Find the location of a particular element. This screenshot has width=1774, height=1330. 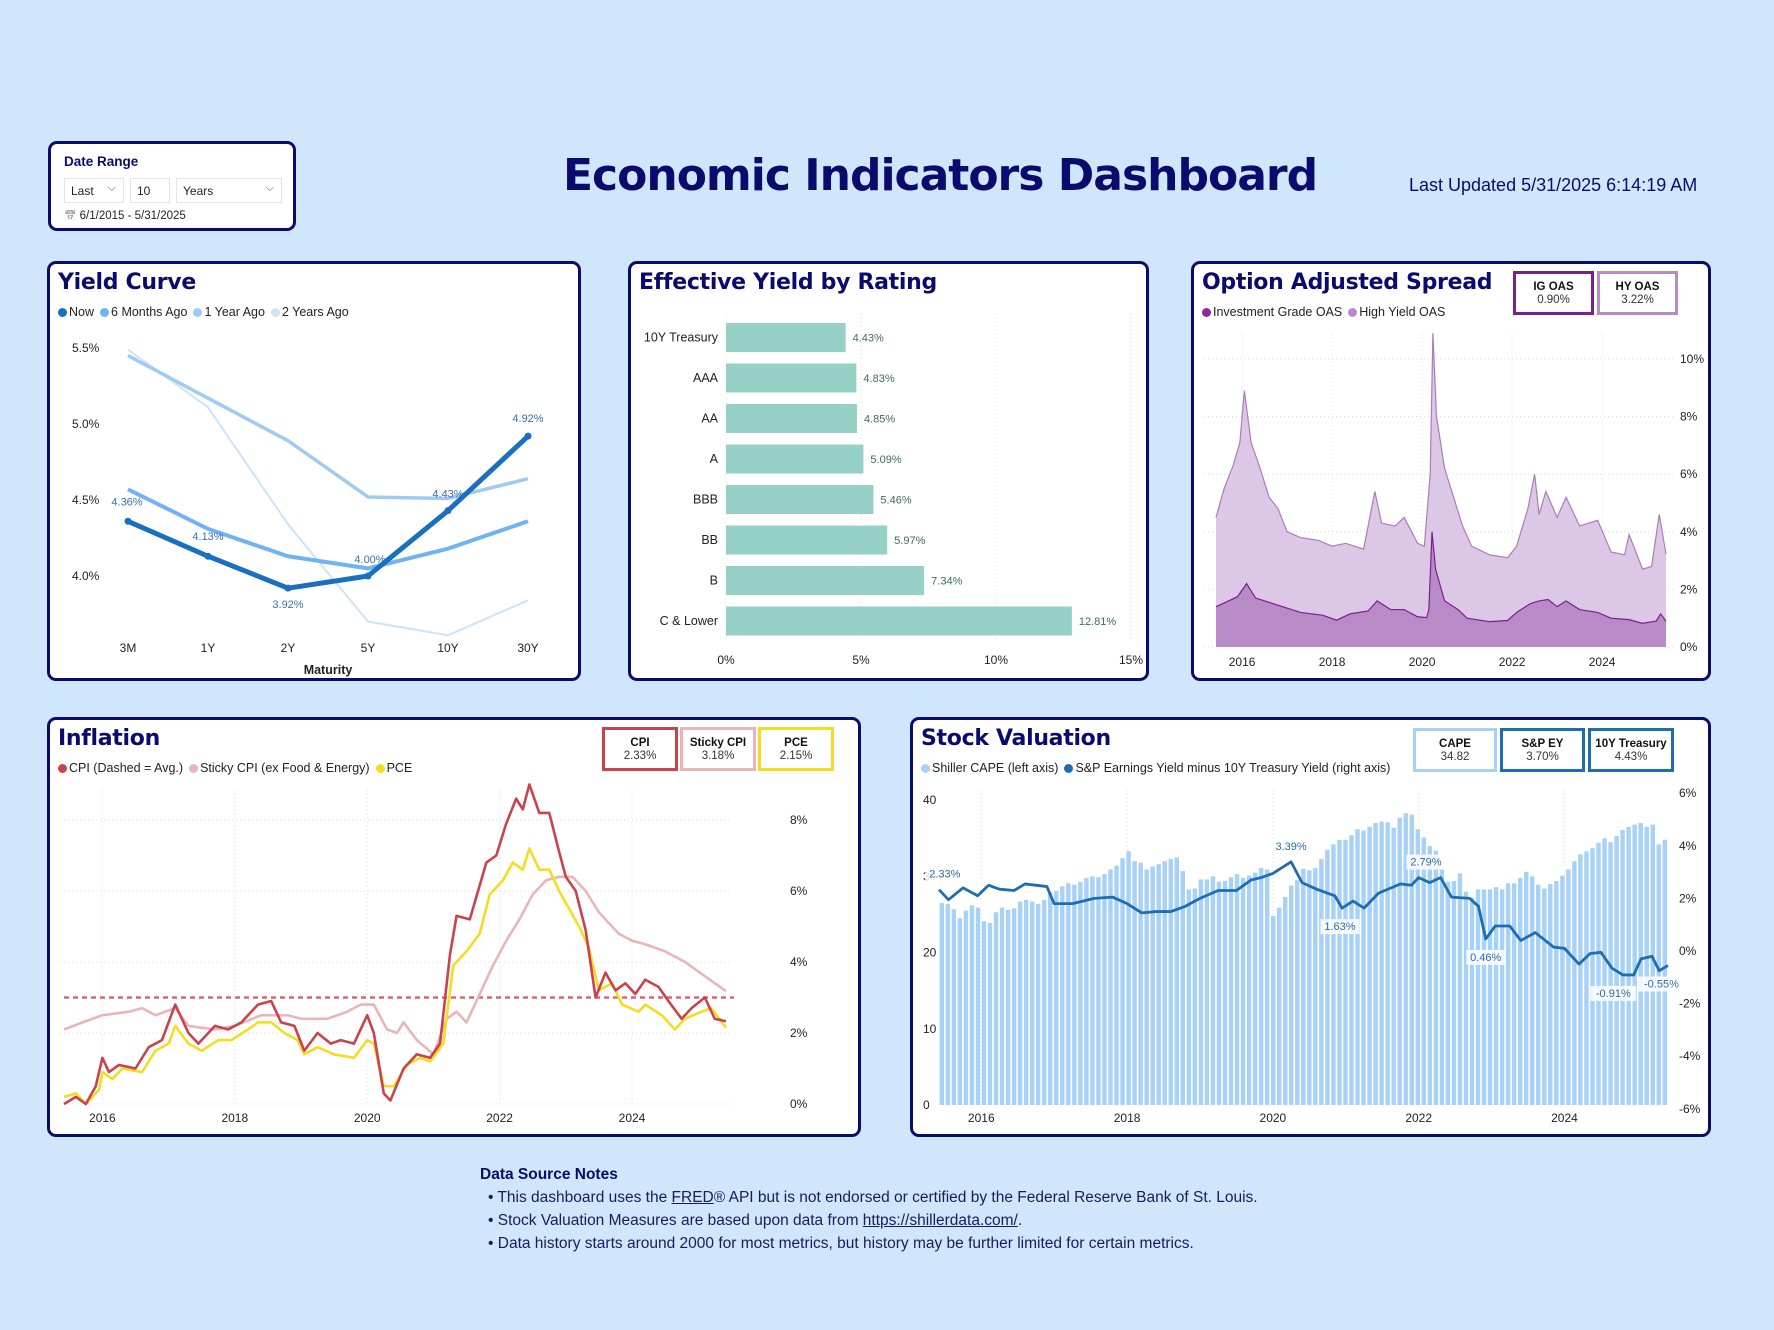

date-unit-dropdown: Years ⌵ is located at coordinates (229, 190).